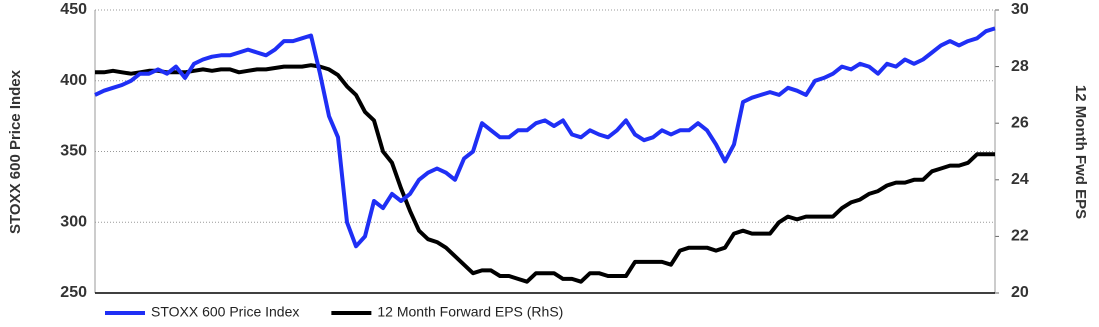  I want to click on y-tick-label: 250, so click(73, 292).